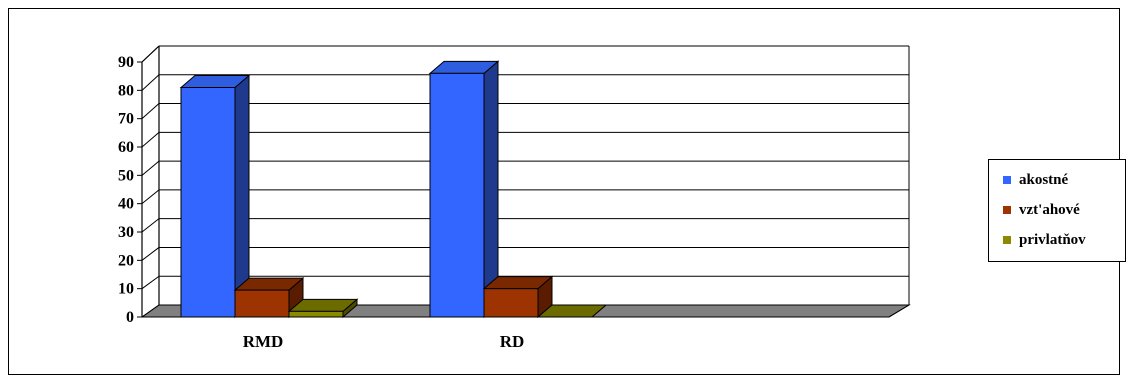 Image resolution: width=1130 pixels, height=383 pixels. I want to click on y-tick-label: 40, so click(126, 204).